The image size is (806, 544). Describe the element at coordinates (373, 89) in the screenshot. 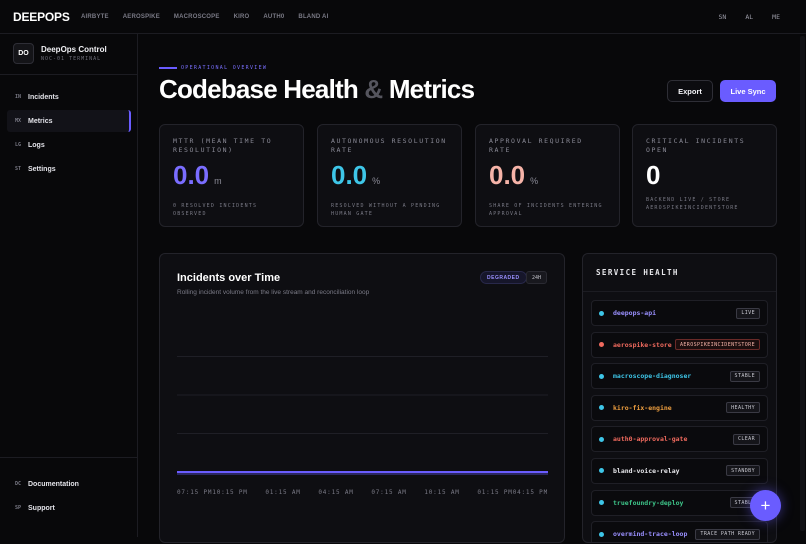

I see `page-title-amp: &` at that location.